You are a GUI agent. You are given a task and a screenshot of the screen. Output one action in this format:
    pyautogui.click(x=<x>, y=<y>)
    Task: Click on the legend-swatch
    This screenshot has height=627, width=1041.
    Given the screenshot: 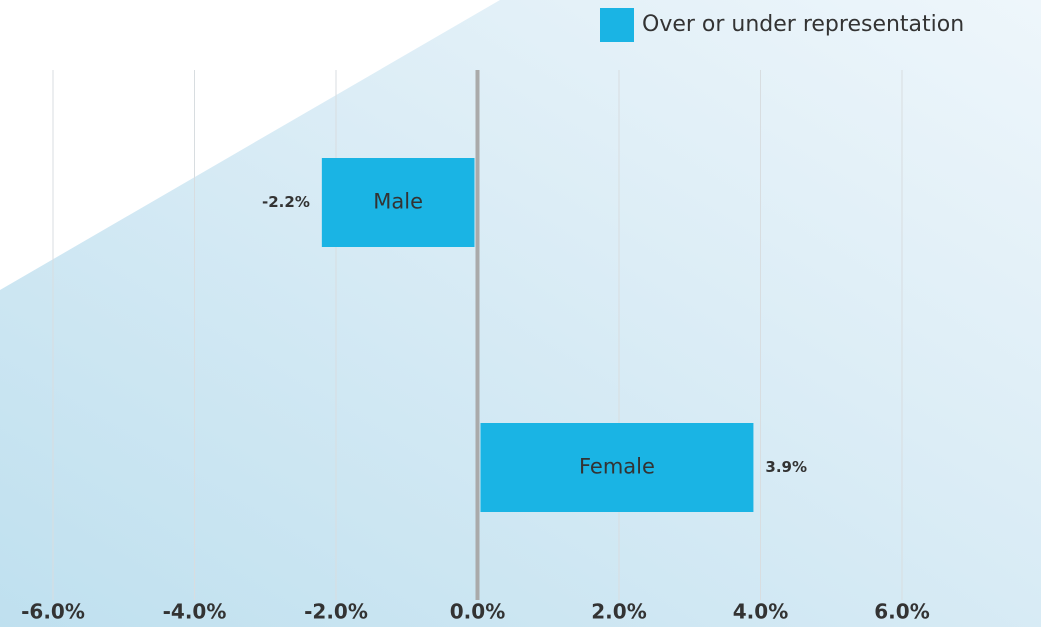 What is the action you would take?
    pyautogui.click(x=617, y=25)
    